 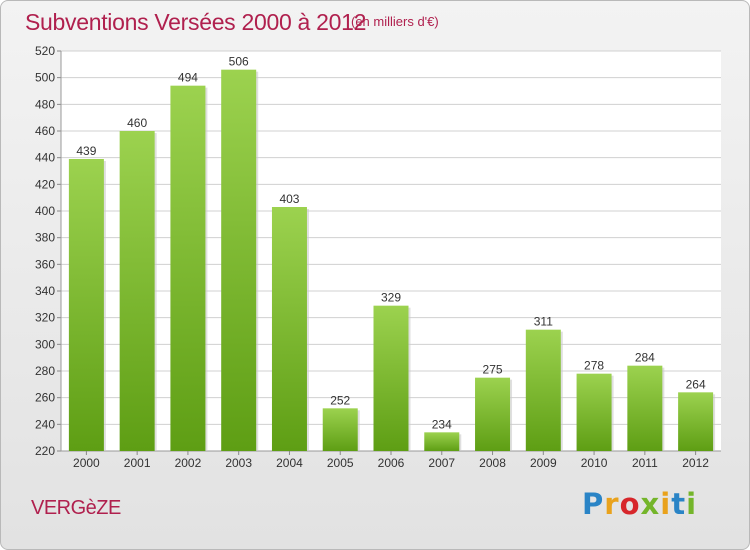 I want to click on y-tick-label: 480, so click(x=45, y=104).